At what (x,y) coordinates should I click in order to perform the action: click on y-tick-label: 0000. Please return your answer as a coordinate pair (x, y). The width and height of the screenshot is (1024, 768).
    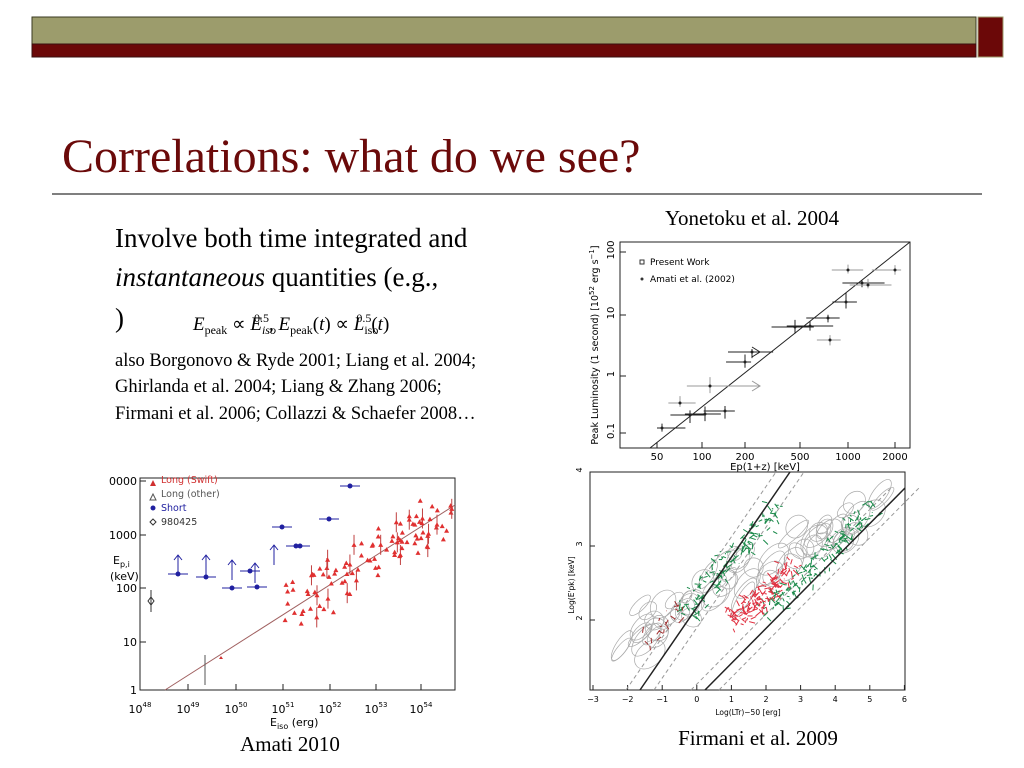
    Looking at the image, I should click on (123, 481).